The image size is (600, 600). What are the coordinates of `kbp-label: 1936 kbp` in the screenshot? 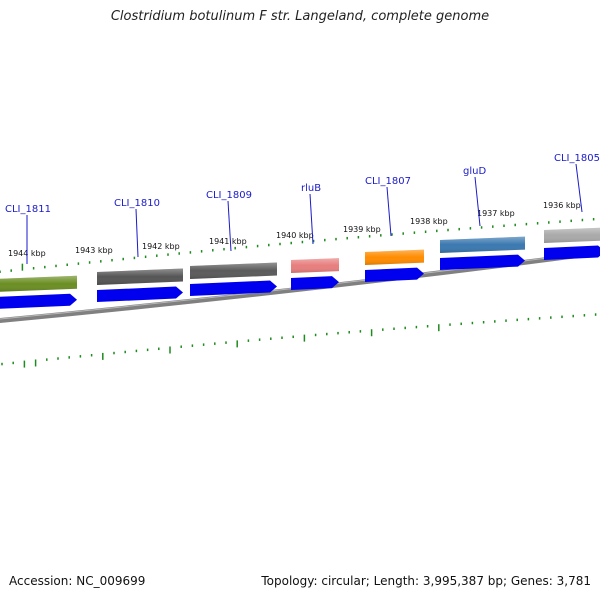 It's located at (562, 205).